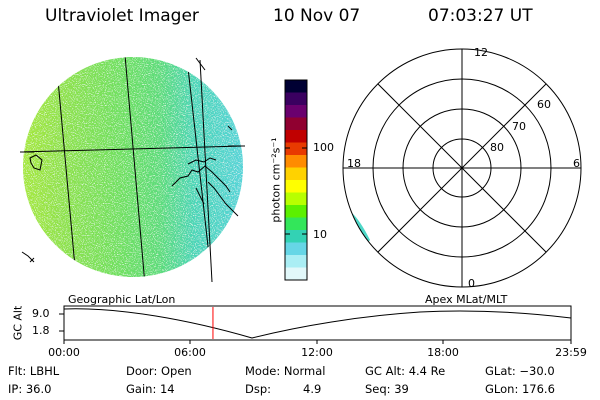 The width and height of the screenshot is (600, 400). Describe the element at coordinates (64, 352) in the screenshot. I see `orbit-xtick-0: 00:00` at that location.